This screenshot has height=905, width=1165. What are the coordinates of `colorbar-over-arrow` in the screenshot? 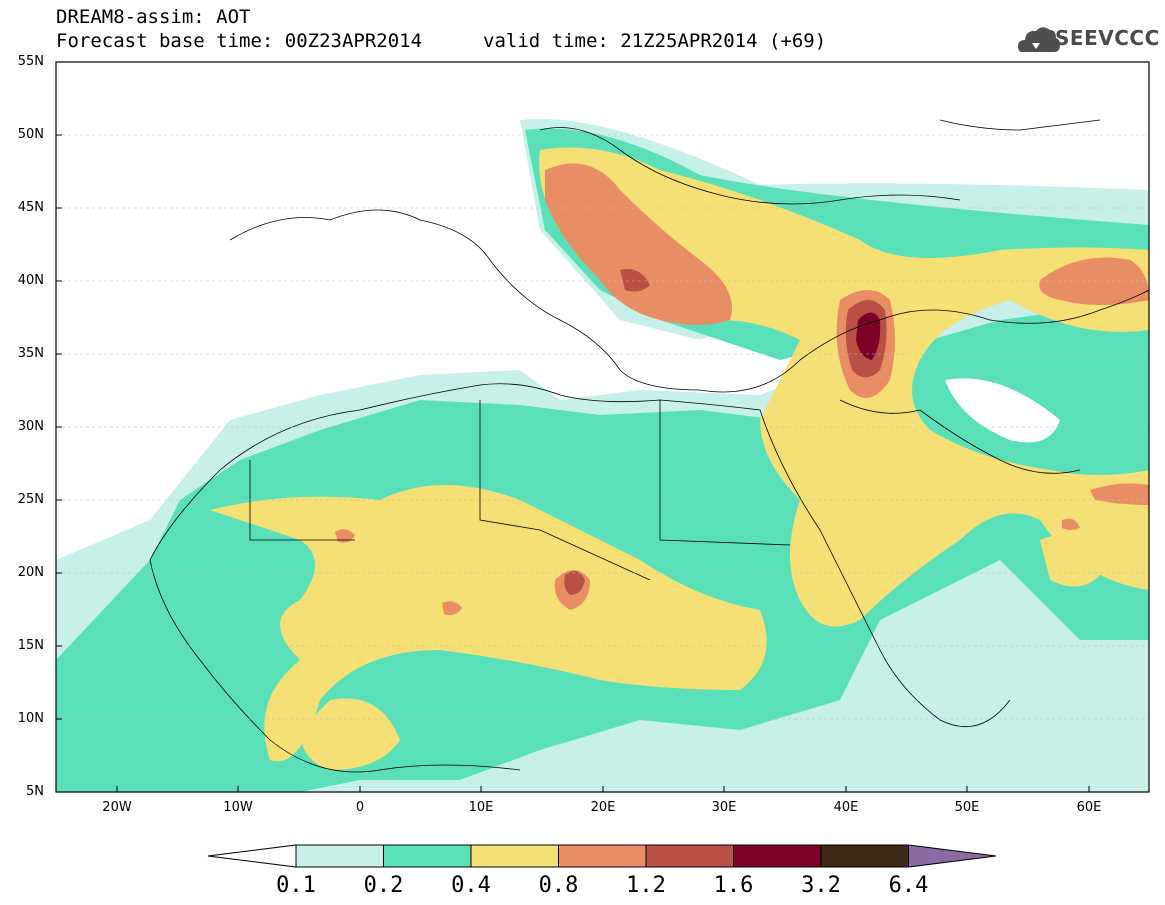 It's located at (952, 856).